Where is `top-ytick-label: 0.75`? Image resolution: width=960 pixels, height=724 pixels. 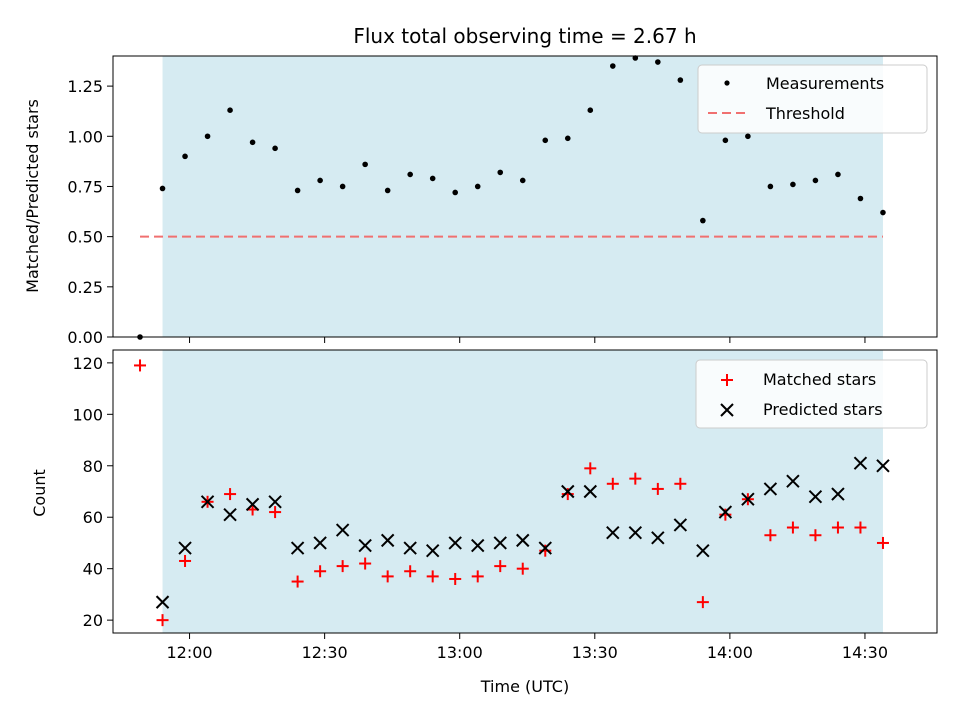
top-ytick-label: 0.75 is located at coordinates (85, 186).